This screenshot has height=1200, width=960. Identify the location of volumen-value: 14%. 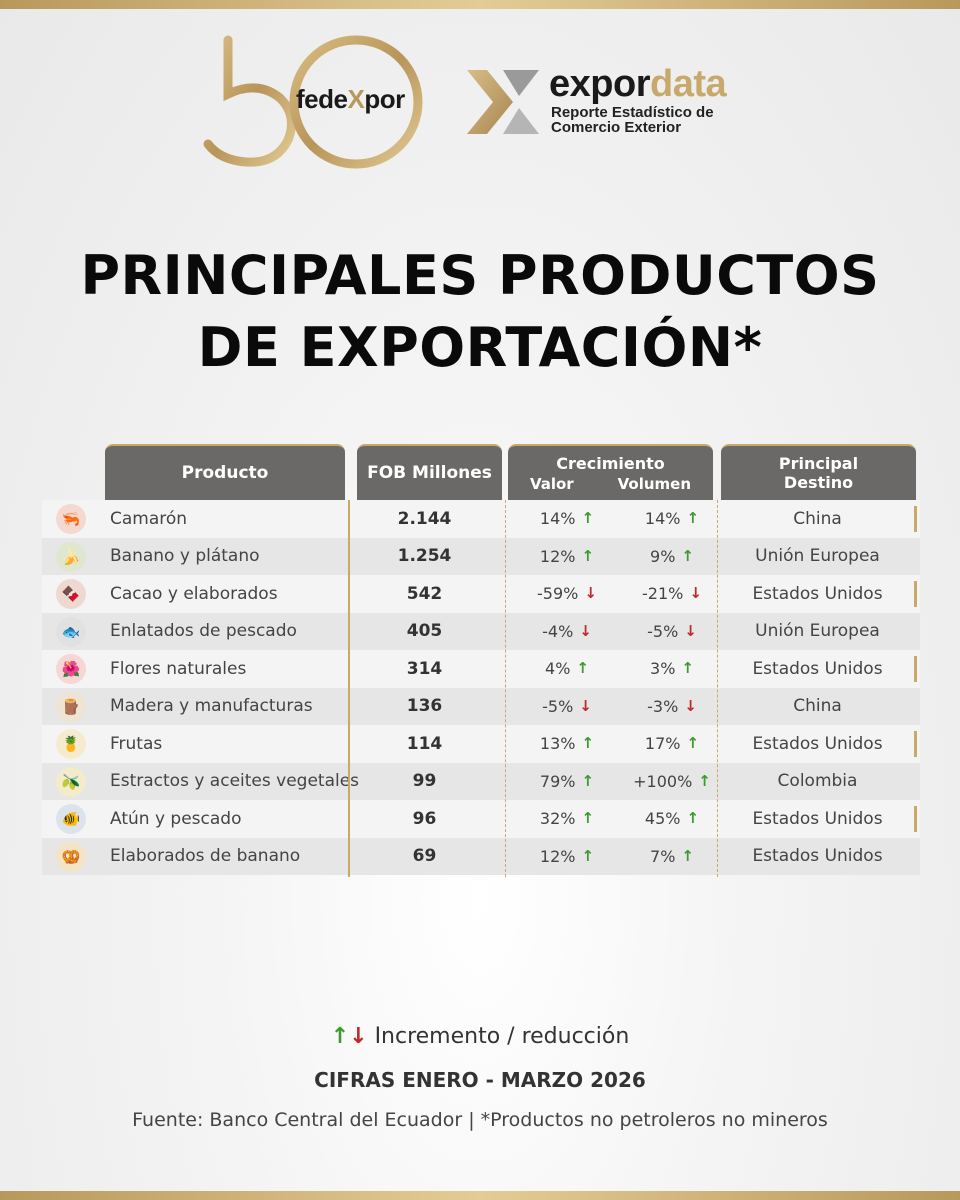
(662, 519).